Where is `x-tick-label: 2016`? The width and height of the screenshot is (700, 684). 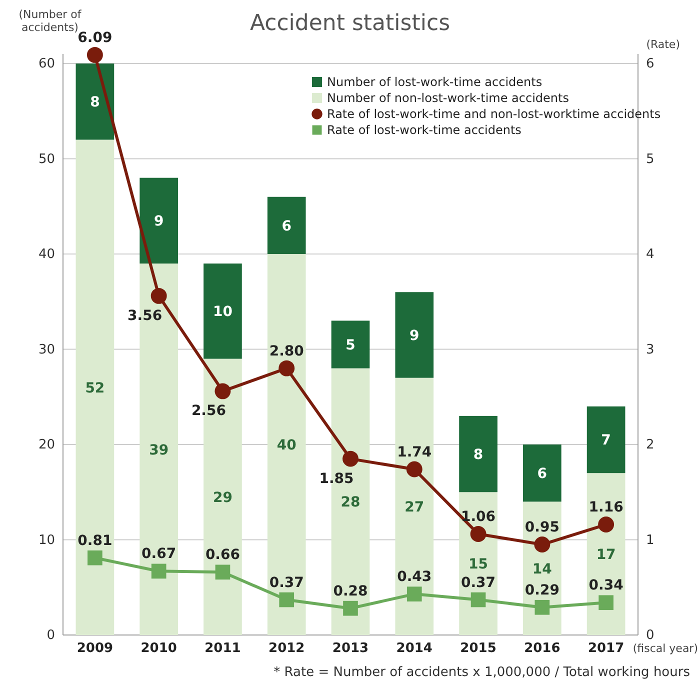 x-tick-label: 2016 is located at coordinates (542, 648).